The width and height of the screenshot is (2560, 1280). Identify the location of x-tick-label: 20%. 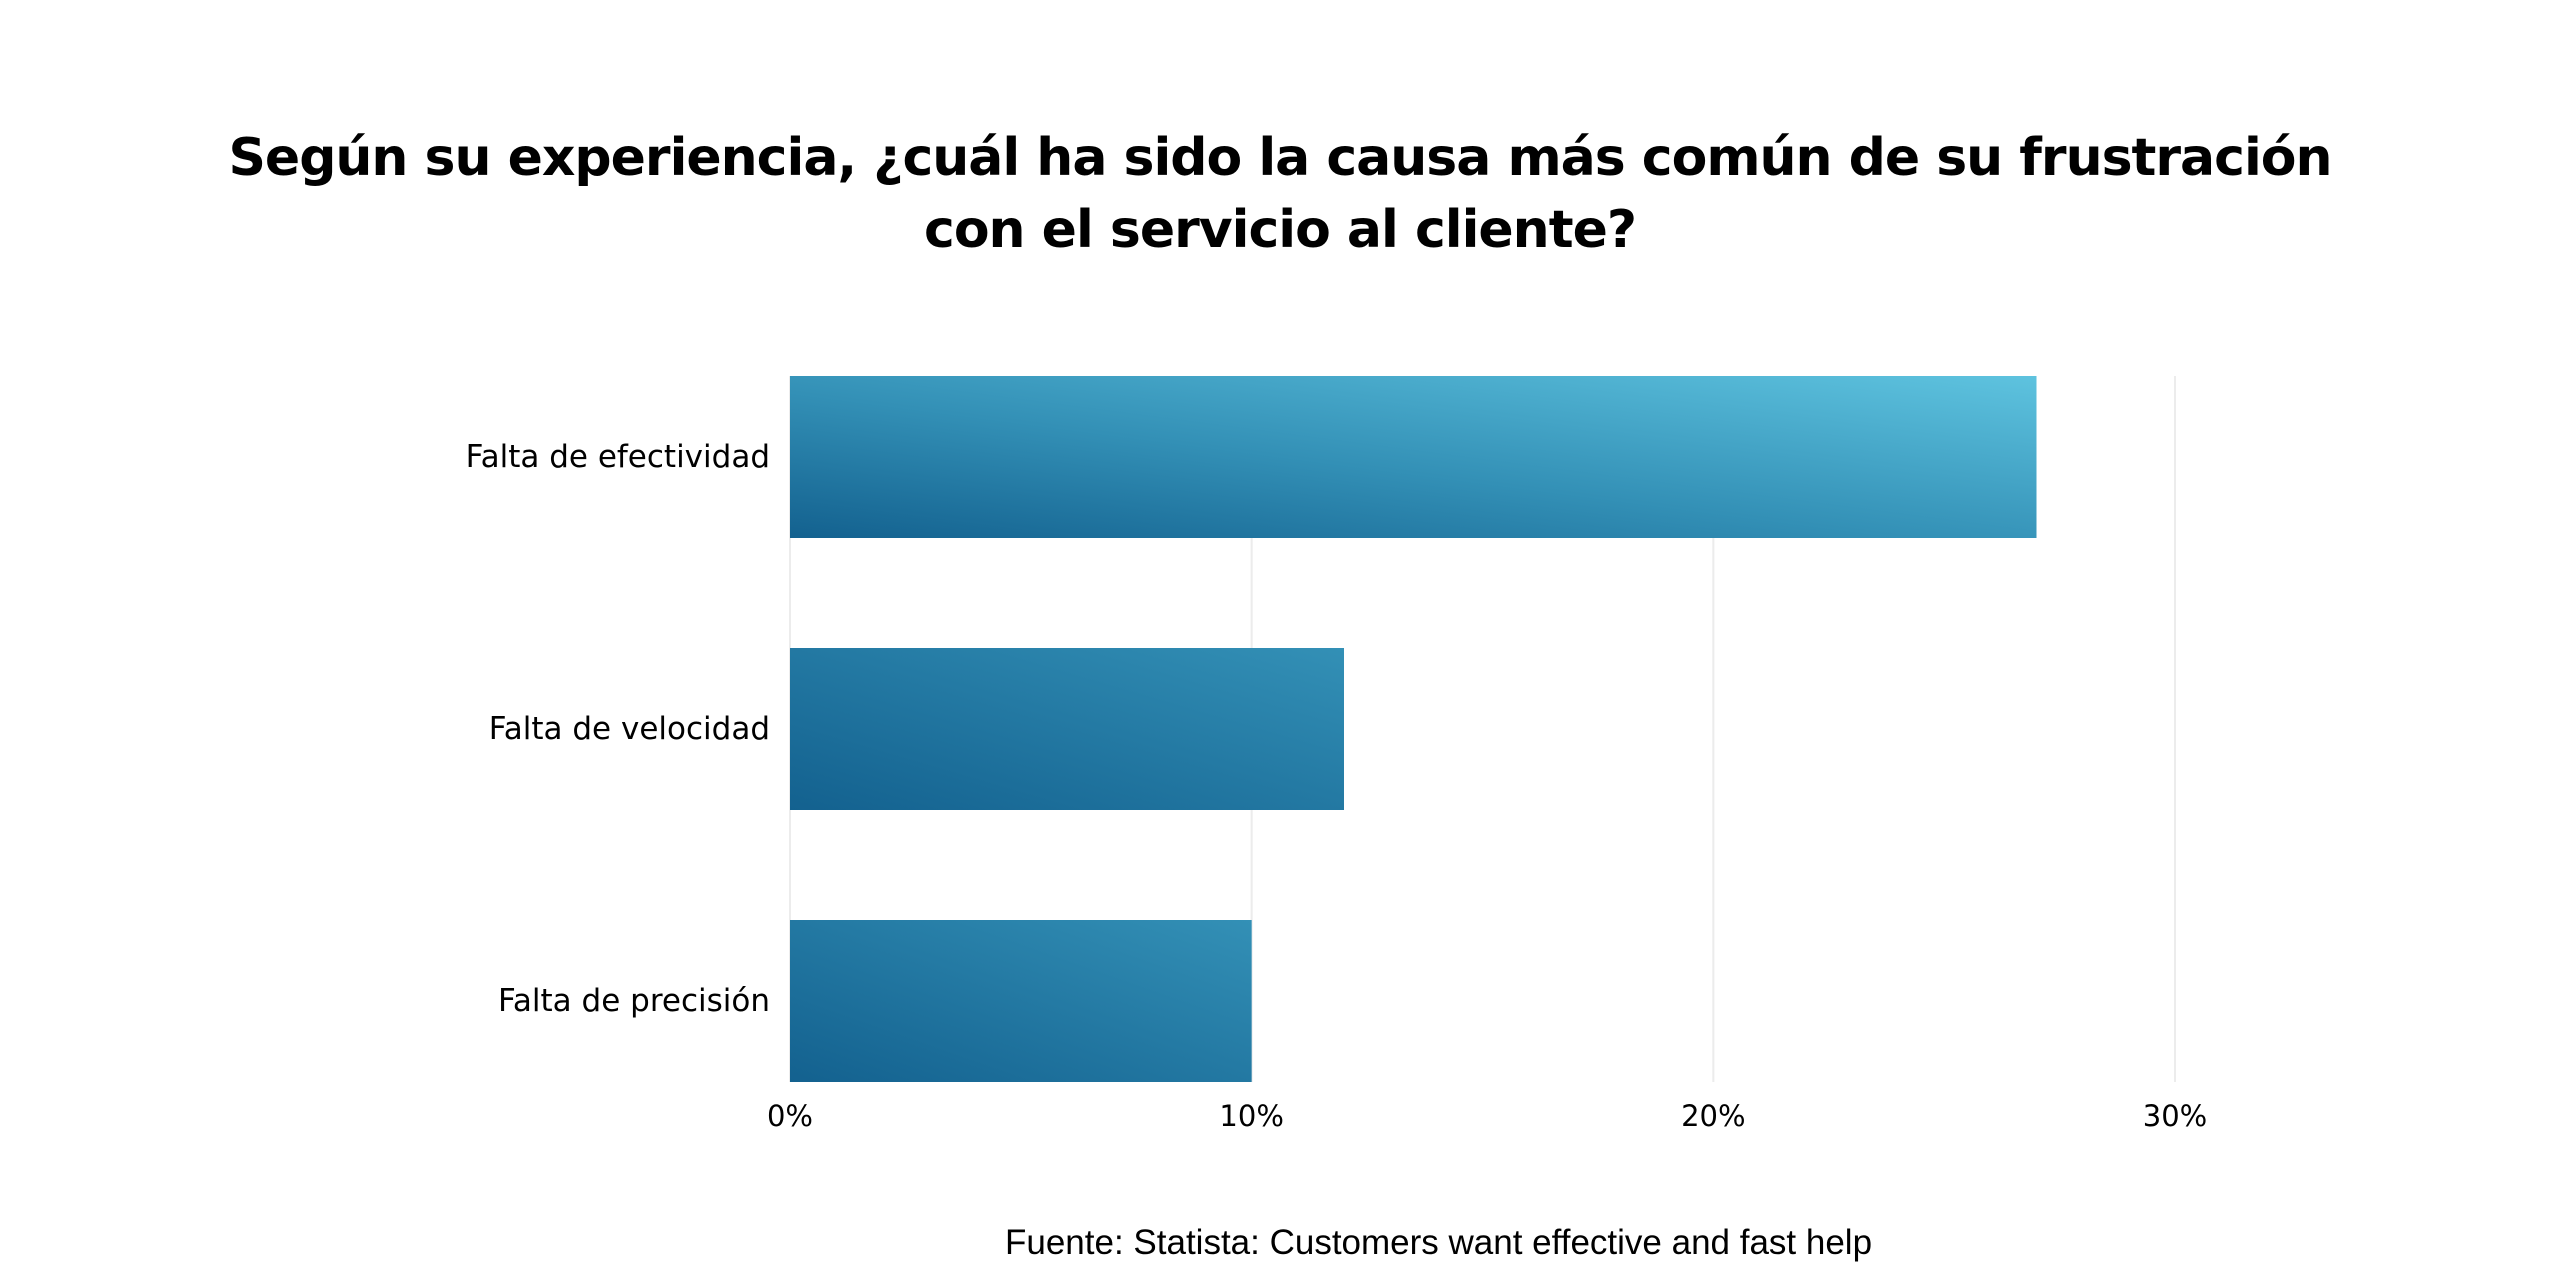
(1713, 1116).